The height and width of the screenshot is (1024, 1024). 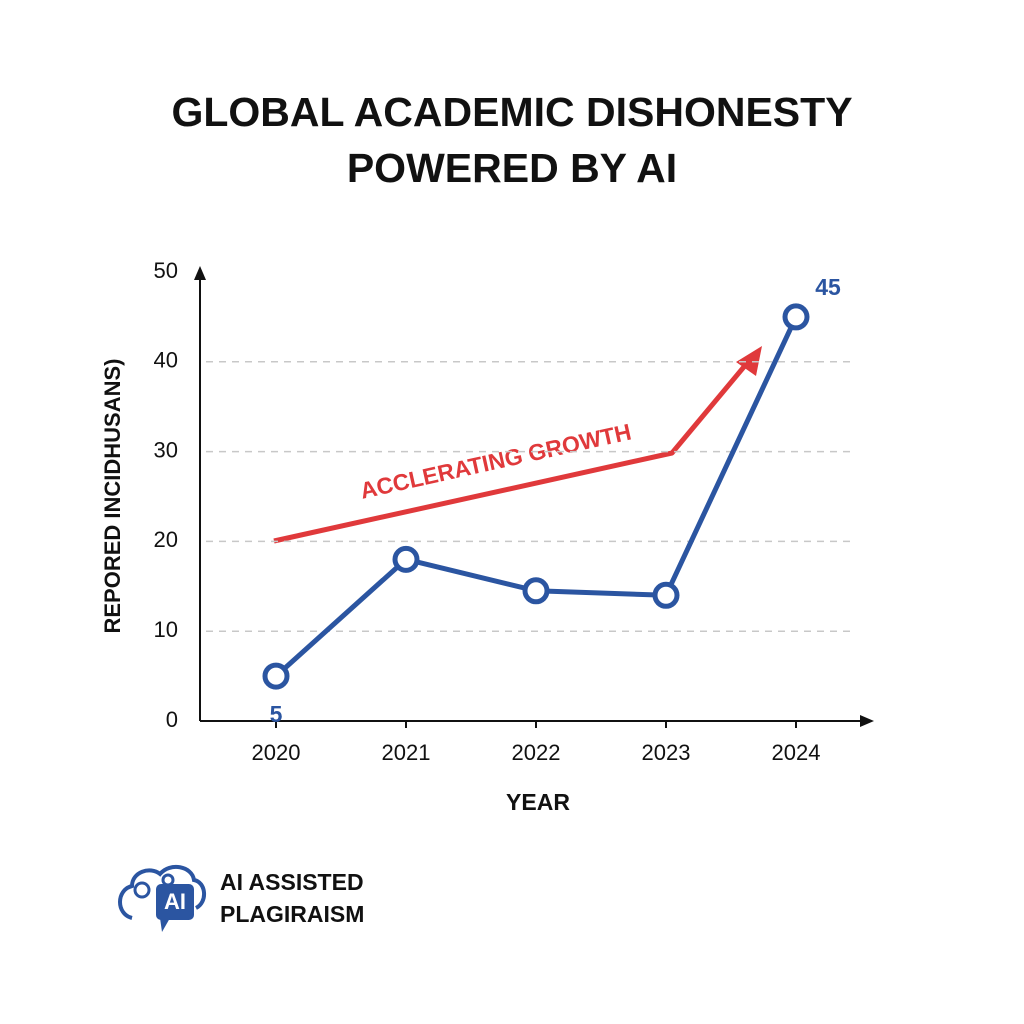 What do you see at coordinates (536, 752) in the screenshot?
I see `x-tick-label: 2022` at bounding box center [536, 752].